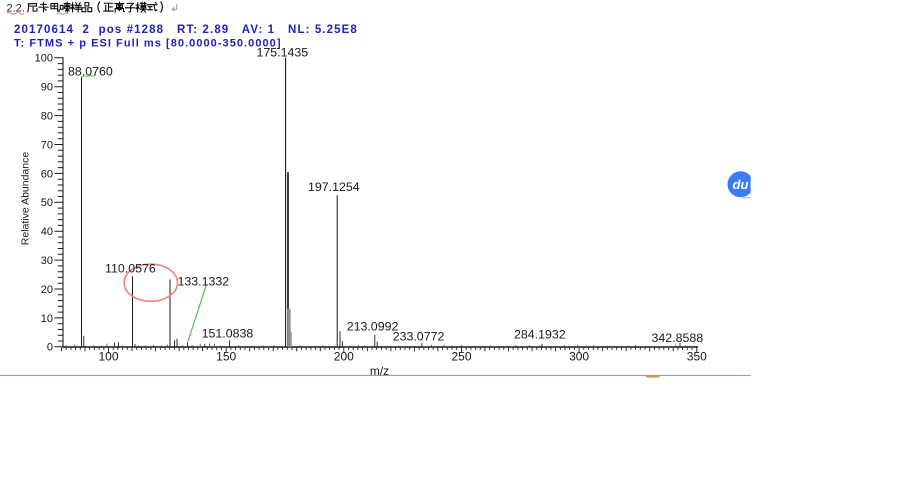 Image resolution: width=900 pixels, height=497 pixels. What do you see at coordinates (47, 290) in the screenshot?
I see `svg-text: 20` at bounding box center [47, 290].